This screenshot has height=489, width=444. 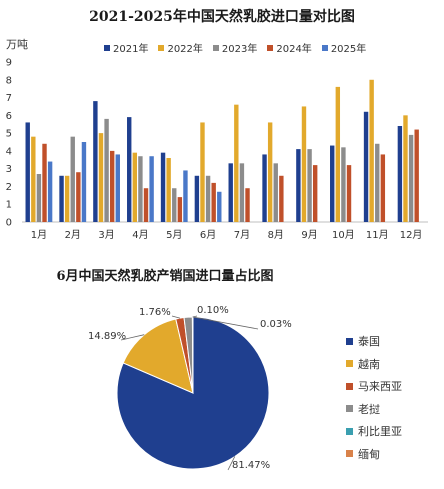 What do you see at coordinates (140, 235) in the screenshot?
I see `x-tick-label: 4月` at bounding box center [140, 235].